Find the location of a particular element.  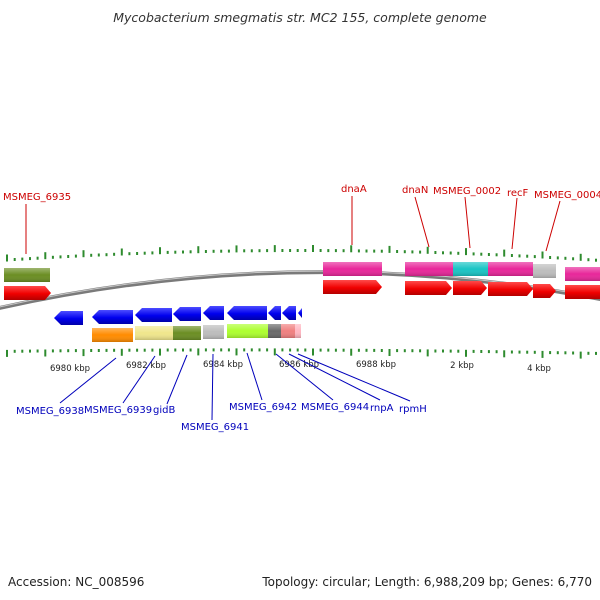

gene-label-MSMEG_6938: MSMEG_6938 is located at coordinates (50, 411).